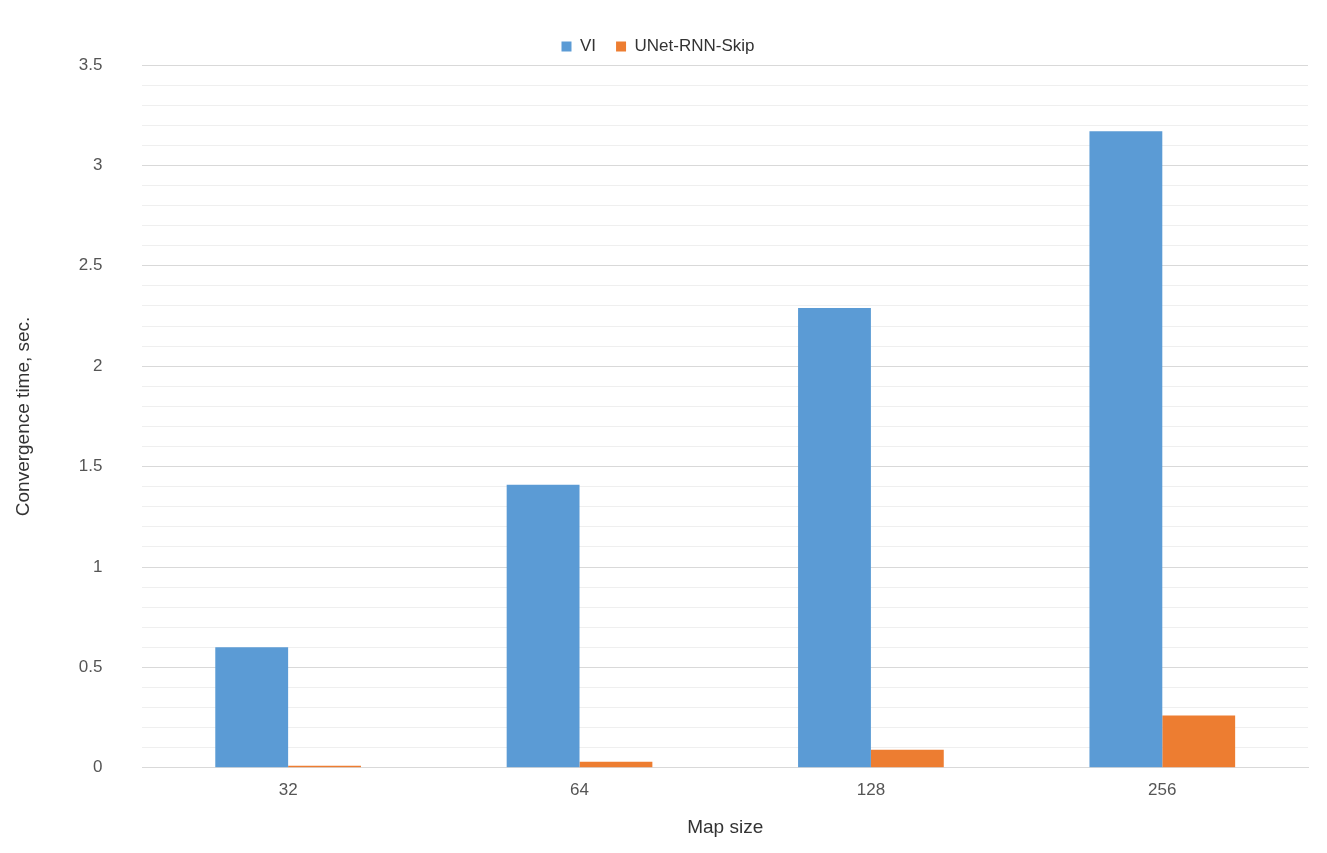 The image size is (1327, 853). Describe the element at coordinates (90, 64) in the screenshot. I see `y-tick-label: 3.5` at that location.